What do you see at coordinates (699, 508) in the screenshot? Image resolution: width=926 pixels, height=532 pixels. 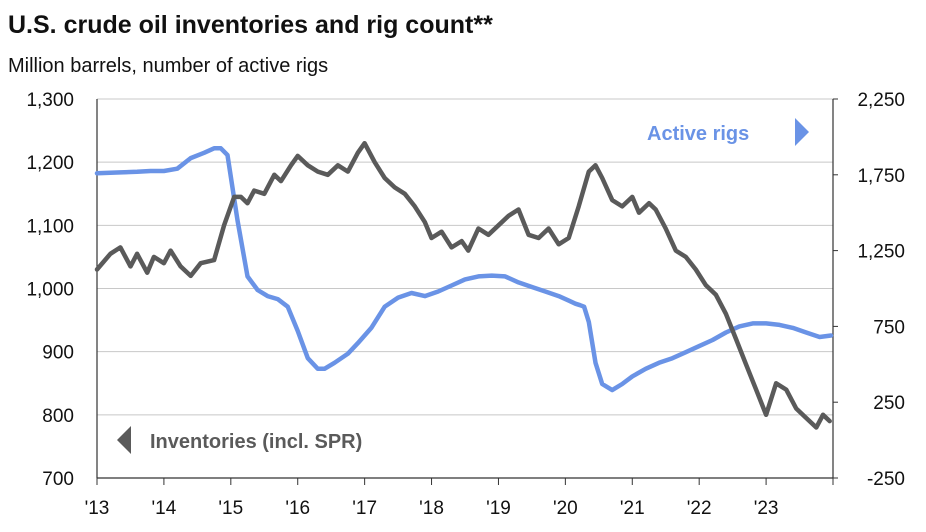 I see `x-tick-label: '22` at bounding box center [699, 508].